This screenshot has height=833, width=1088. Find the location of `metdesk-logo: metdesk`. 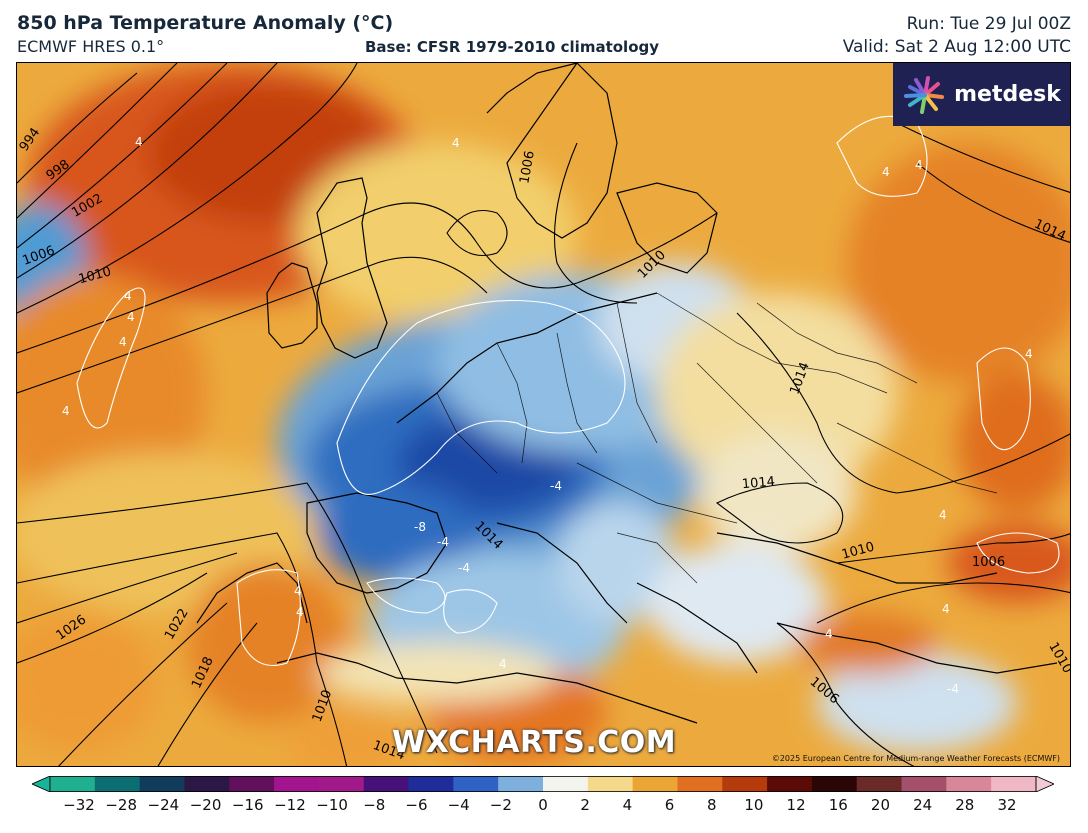

metdesk-logo: metdesk is located at coordinates (981, 94).